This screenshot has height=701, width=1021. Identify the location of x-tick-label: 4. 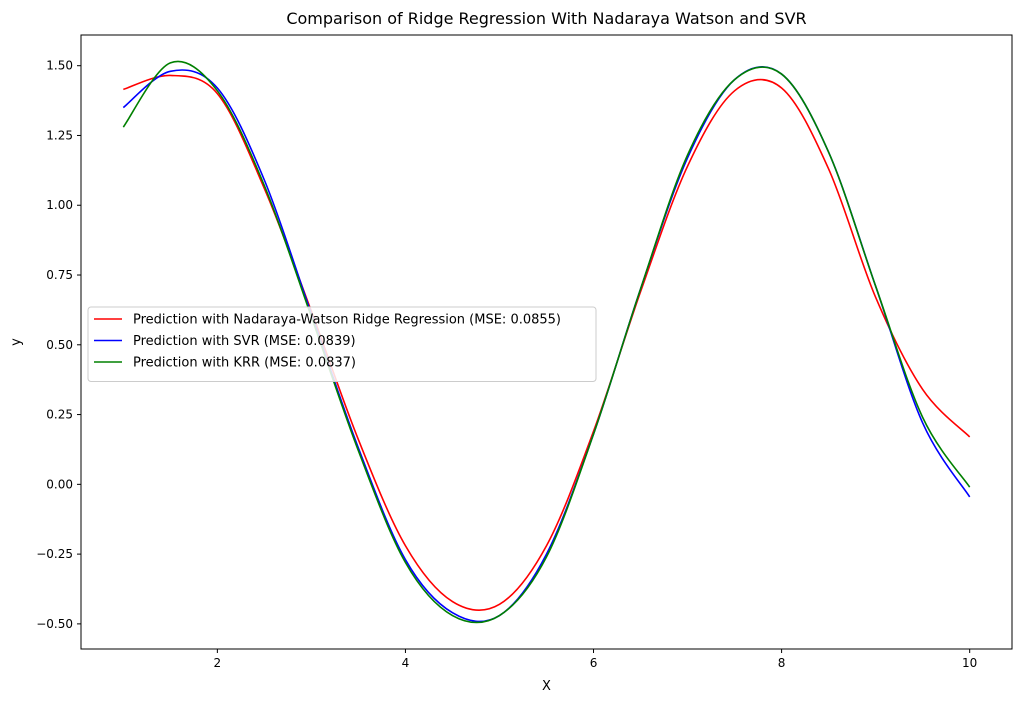
(406, 663).